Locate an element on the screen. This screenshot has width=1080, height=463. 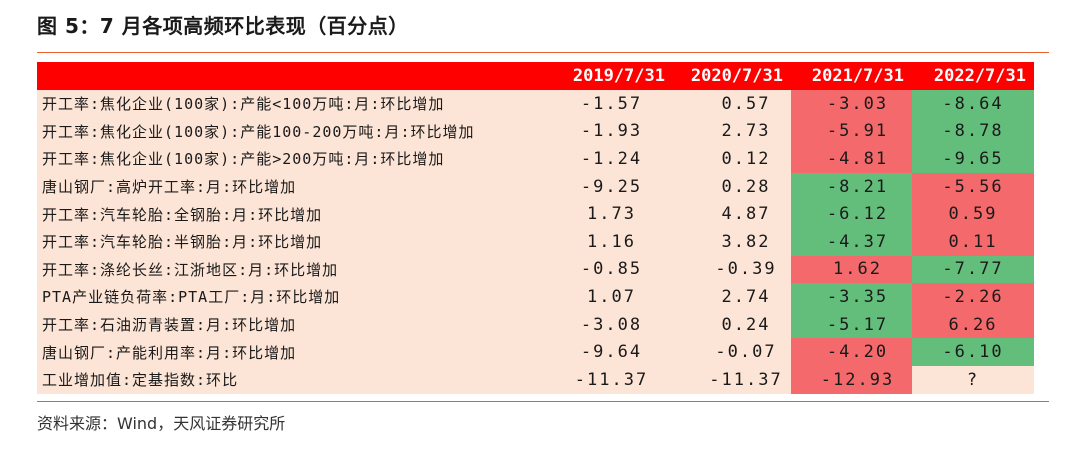
cell-2019: -9.64 is located at coordinates (611, 352).